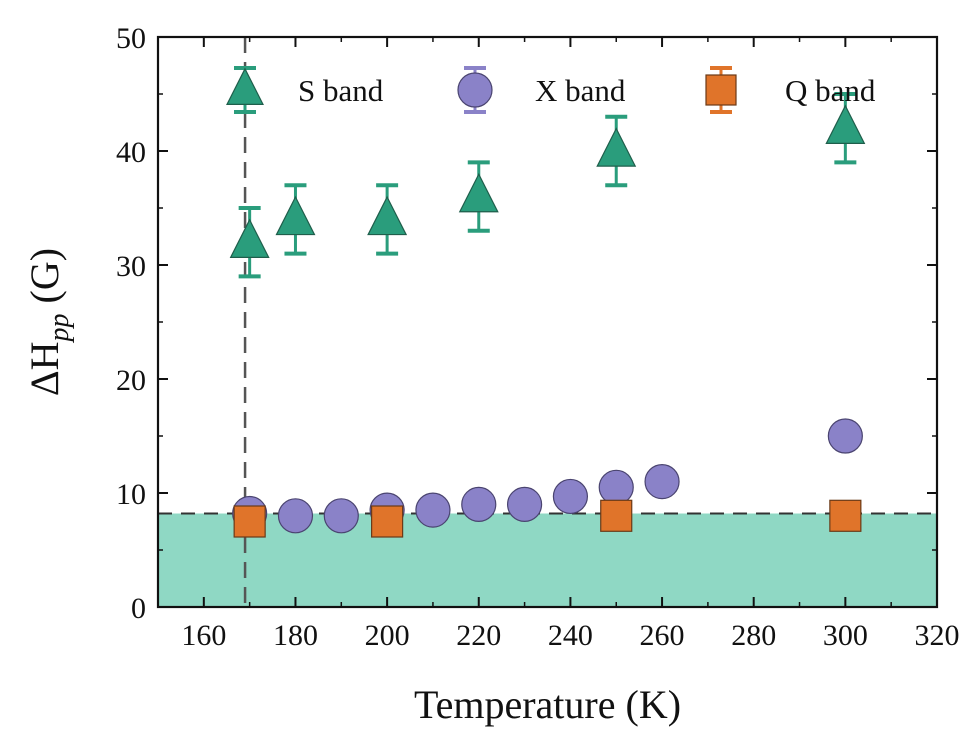  What do you see at coordinates (59, 328) in the screenshot?
I see `y-label-subscript: pp` at bounding box center [59, 328].